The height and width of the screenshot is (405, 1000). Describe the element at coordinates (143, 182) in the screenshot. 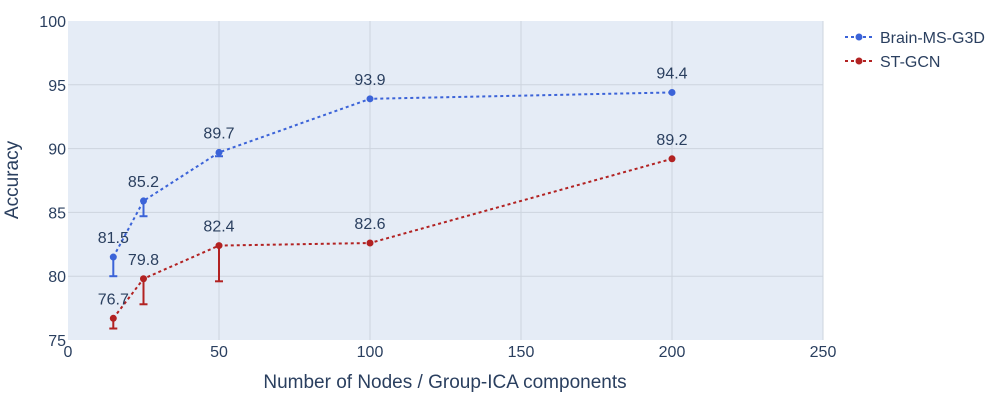

I see `data-label: 85.2` at that location.